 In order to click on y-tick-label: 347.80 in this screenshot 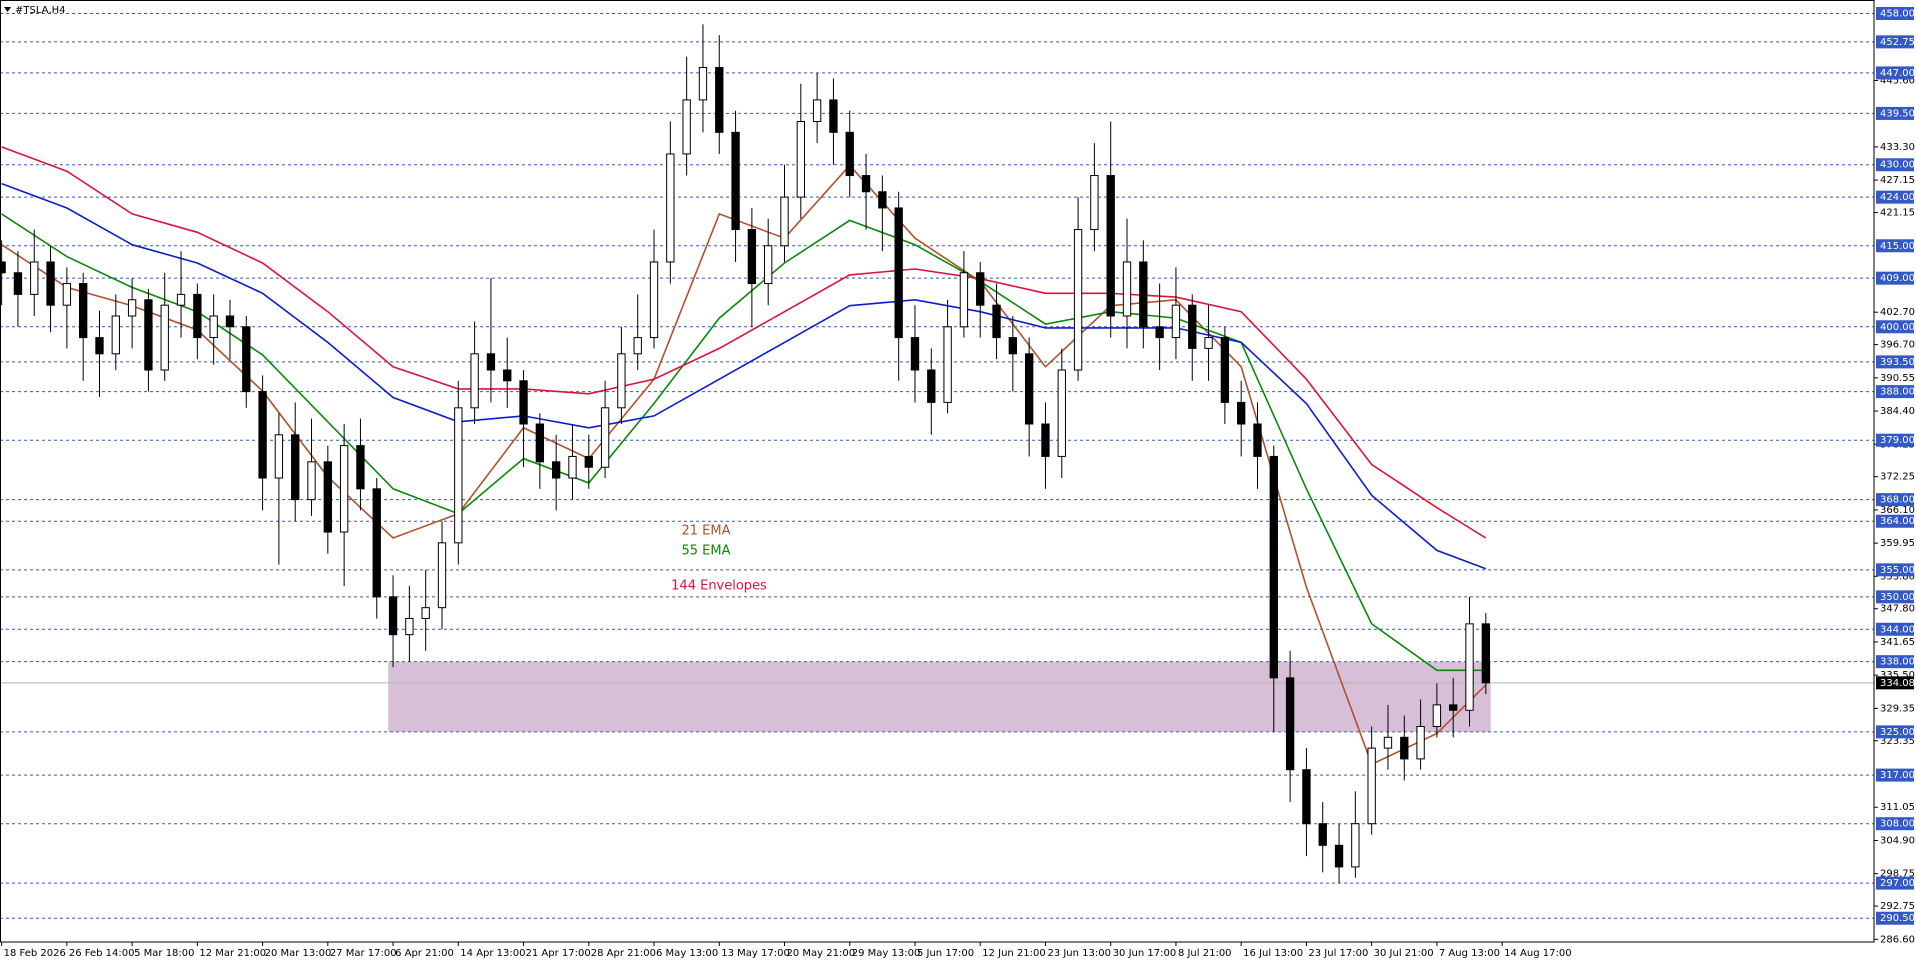, I will do `click(1897, 609)`.